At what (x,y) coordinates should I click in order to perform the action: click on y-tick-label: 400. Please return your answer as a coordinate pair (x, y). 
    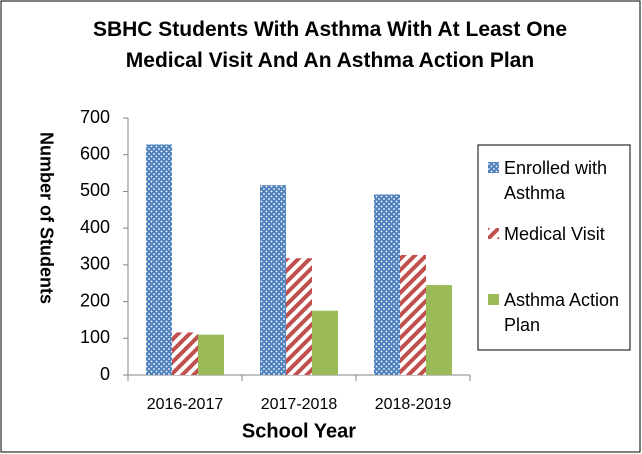
    Looking at the image, I should click on (95, 227).